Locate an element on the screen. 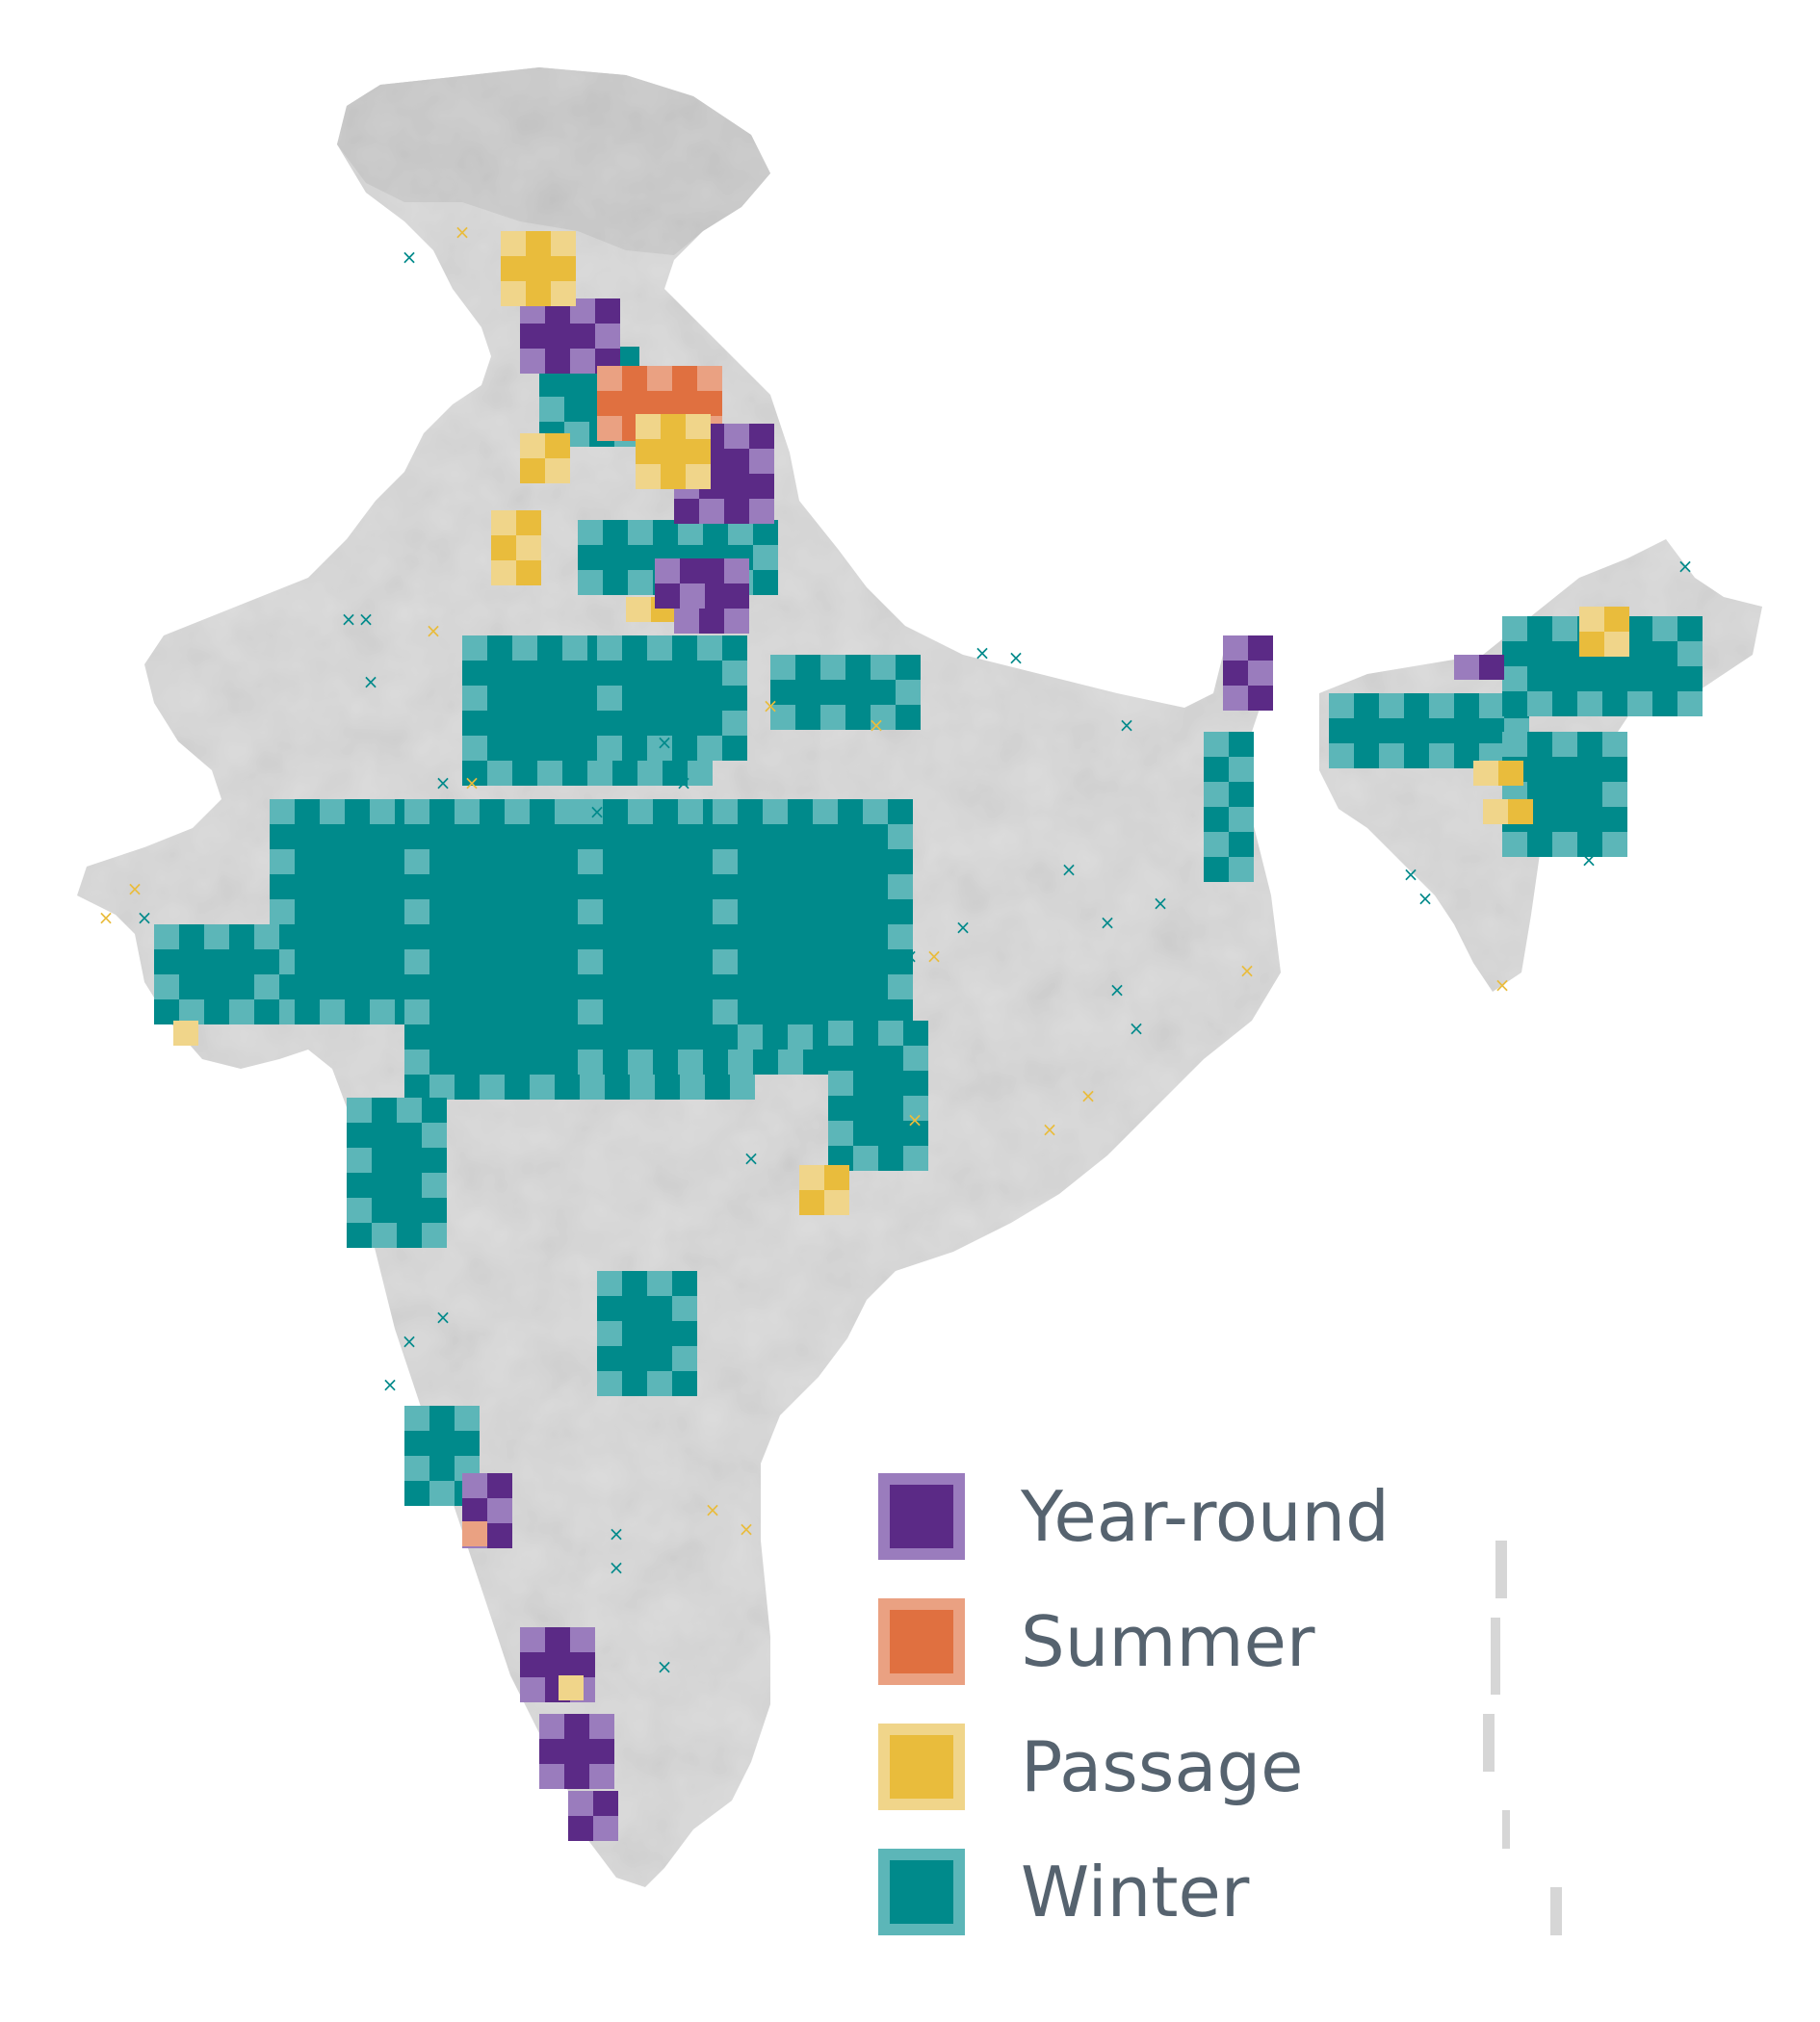 The image size is (1820, 2022). legend-item-year-round: Year-round is located at coordinates (1225, 1517).